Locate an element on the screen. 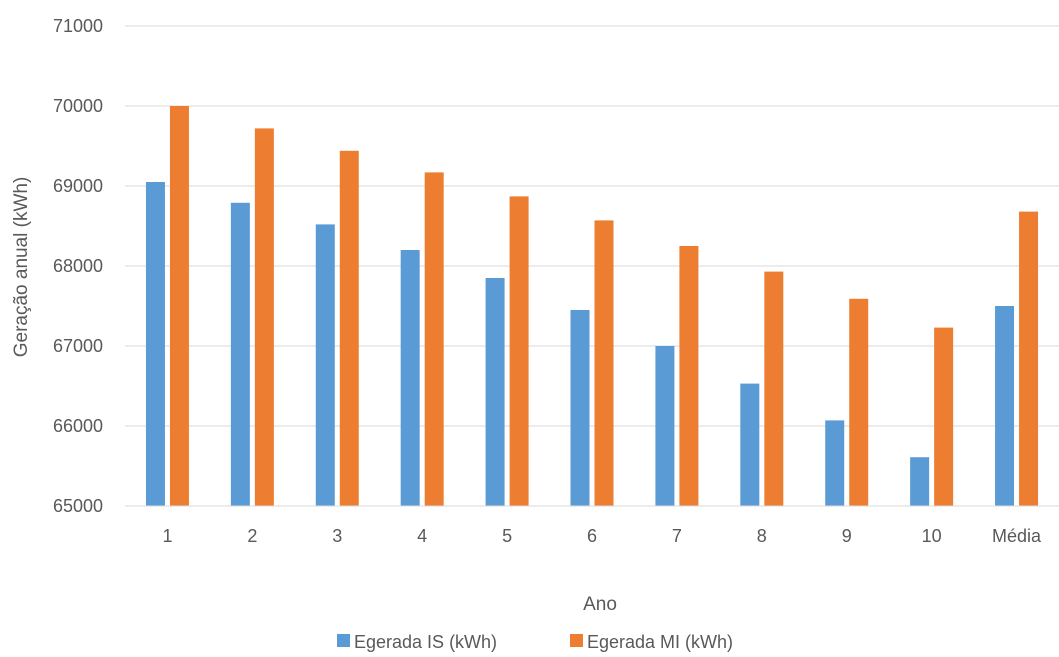 Image resolution: width=1059 pixels, height=657 pixels. x-tick-label: 5 is located at coordinates (507, 536).